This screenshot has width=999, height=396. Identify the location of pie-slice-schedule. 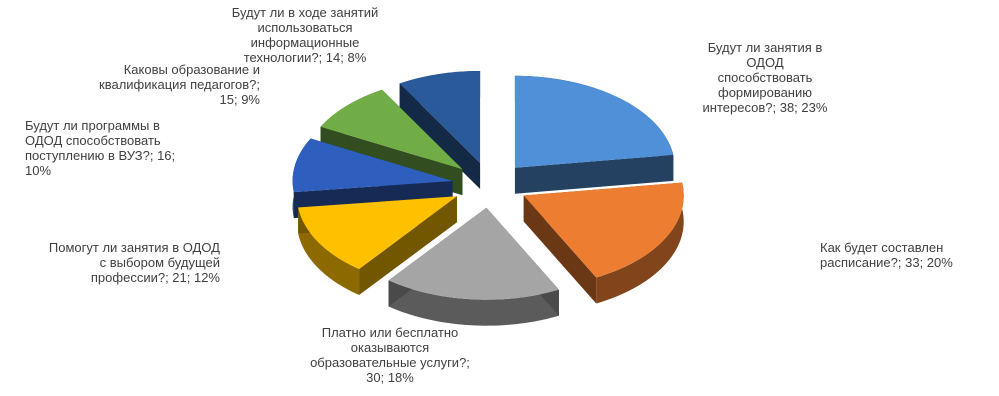
(603, 243).